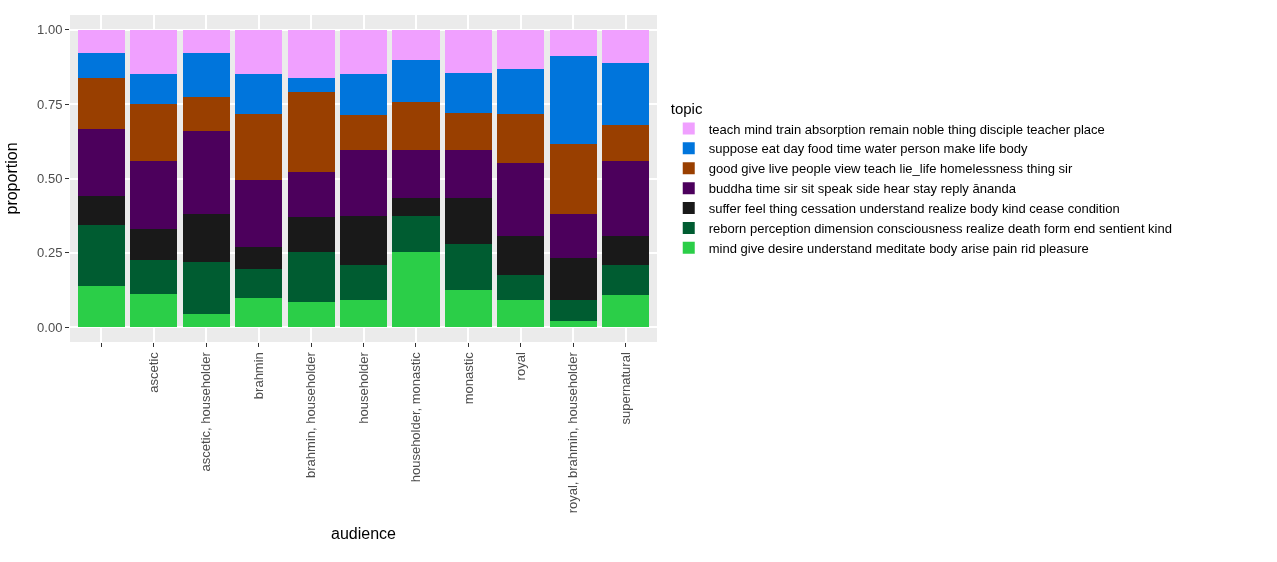 The width and height of the screenshot is (1277, 562). Describe the element at coordinates (625, 388) in the screenshot. I see `x-tick-label: supernatural` at that location.